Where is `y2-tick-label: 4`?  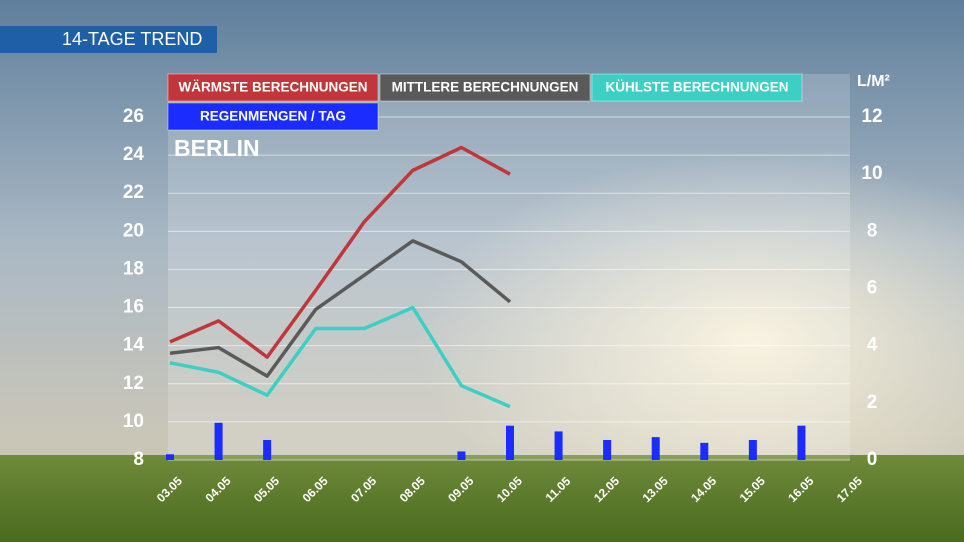 y2-tick-label: 4 is located at coordinates (872, 345).